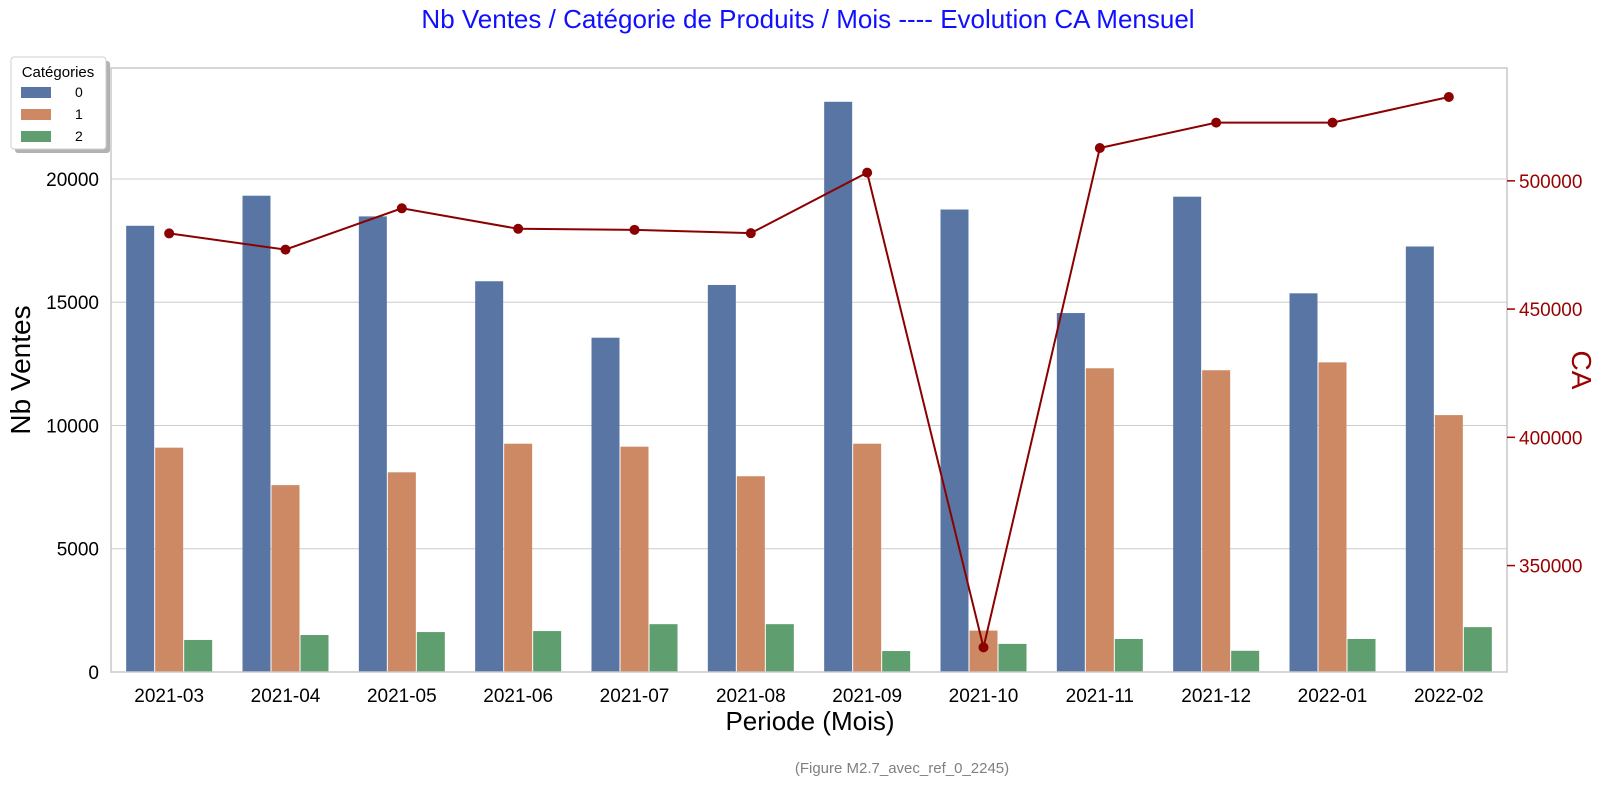  I want to click on x-tick-label: 2021-03, so click(169, 696).